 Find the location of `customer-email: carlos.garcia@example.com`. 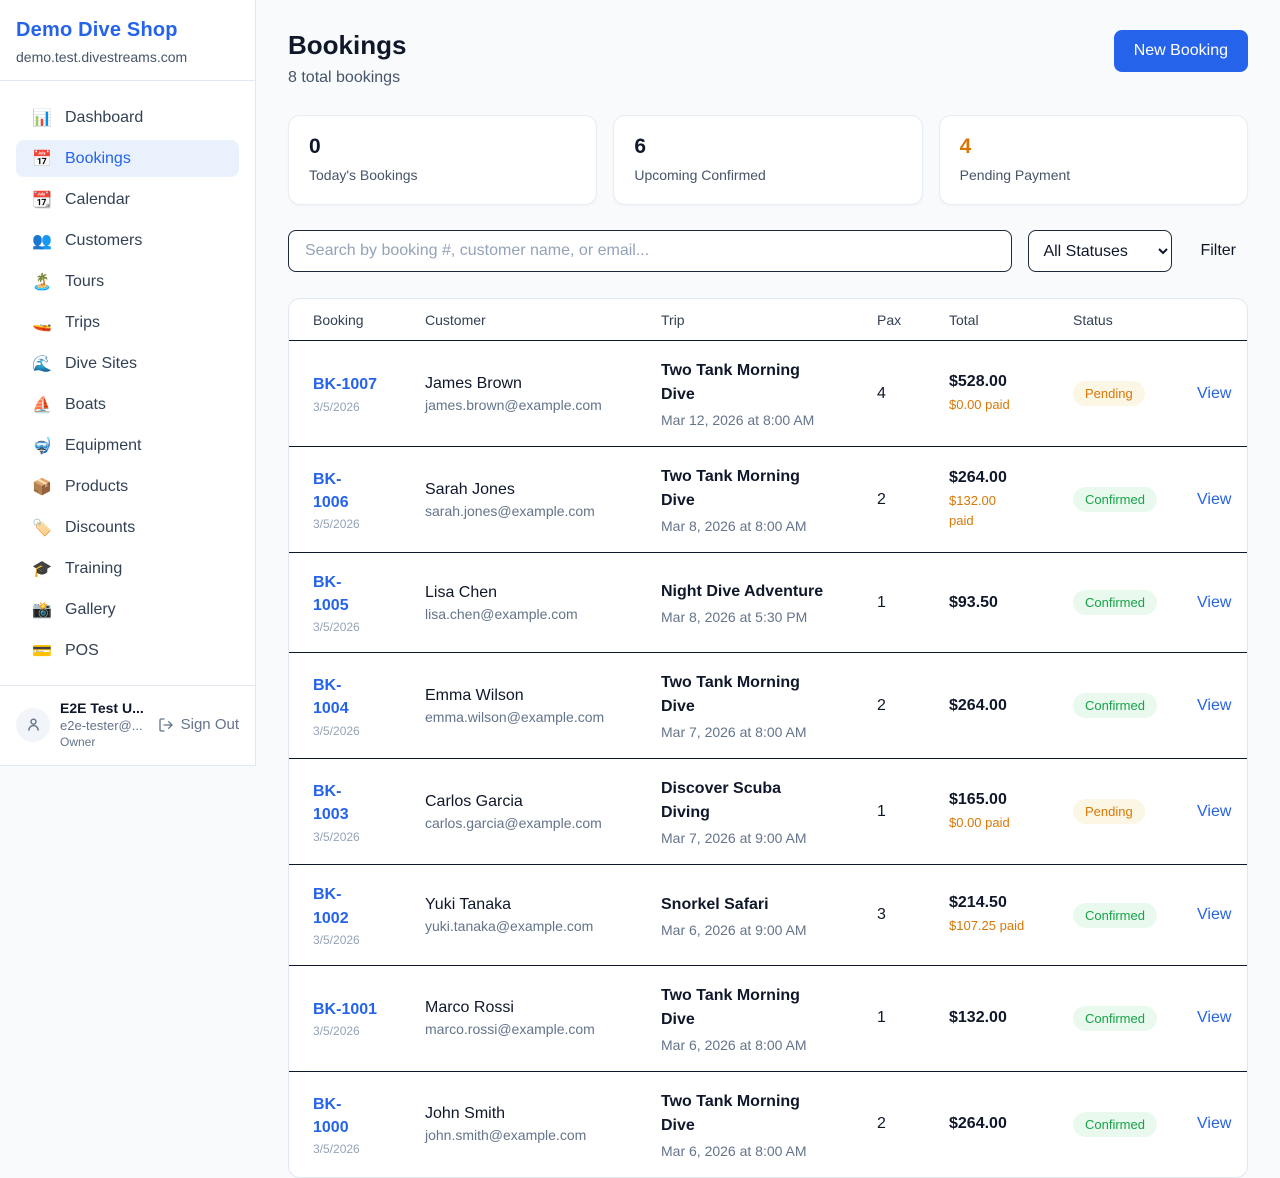

customer-email: carlos.garcia@example.com is located at coordinates (513, 822).